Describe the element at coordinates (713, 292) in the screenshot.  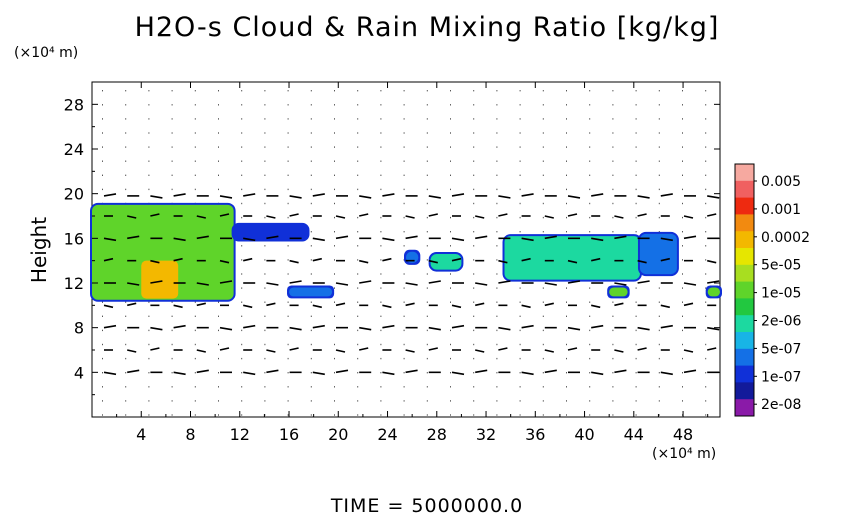
I see `cloud-region` at that location.